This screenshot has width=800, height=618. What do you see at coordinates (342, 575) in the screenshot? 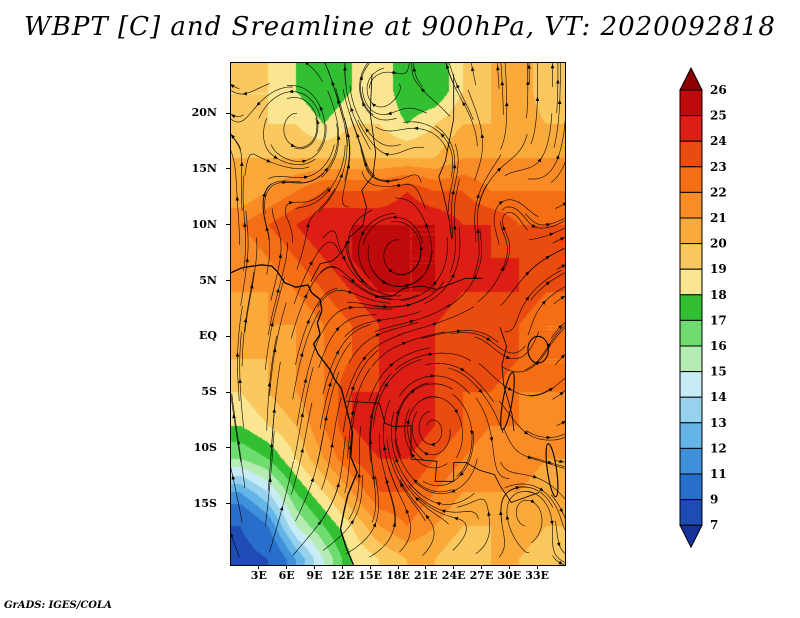
I see `x-tick-label: 12E` at bounding box center [342, 575].